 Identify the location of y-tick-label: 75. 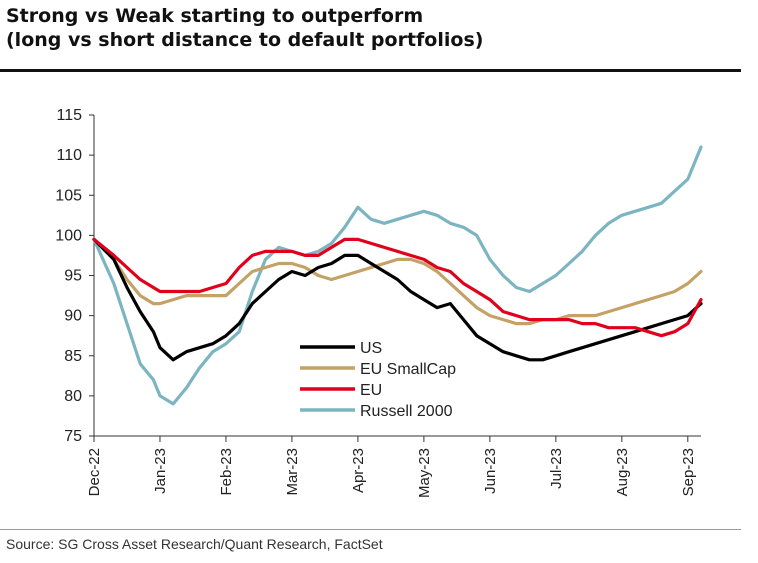
(73, 436).